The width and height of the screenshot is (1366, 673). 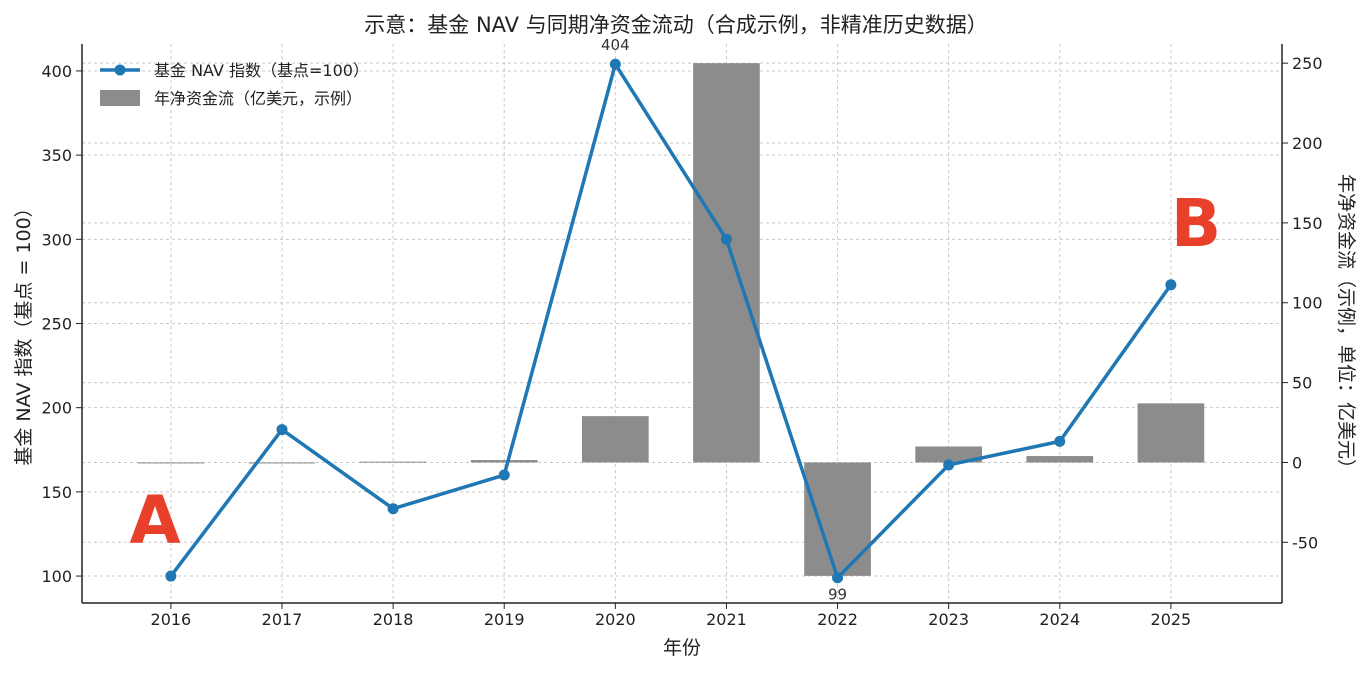 I want to click on x-tick-label: 2017, so click(x=282, y=619).